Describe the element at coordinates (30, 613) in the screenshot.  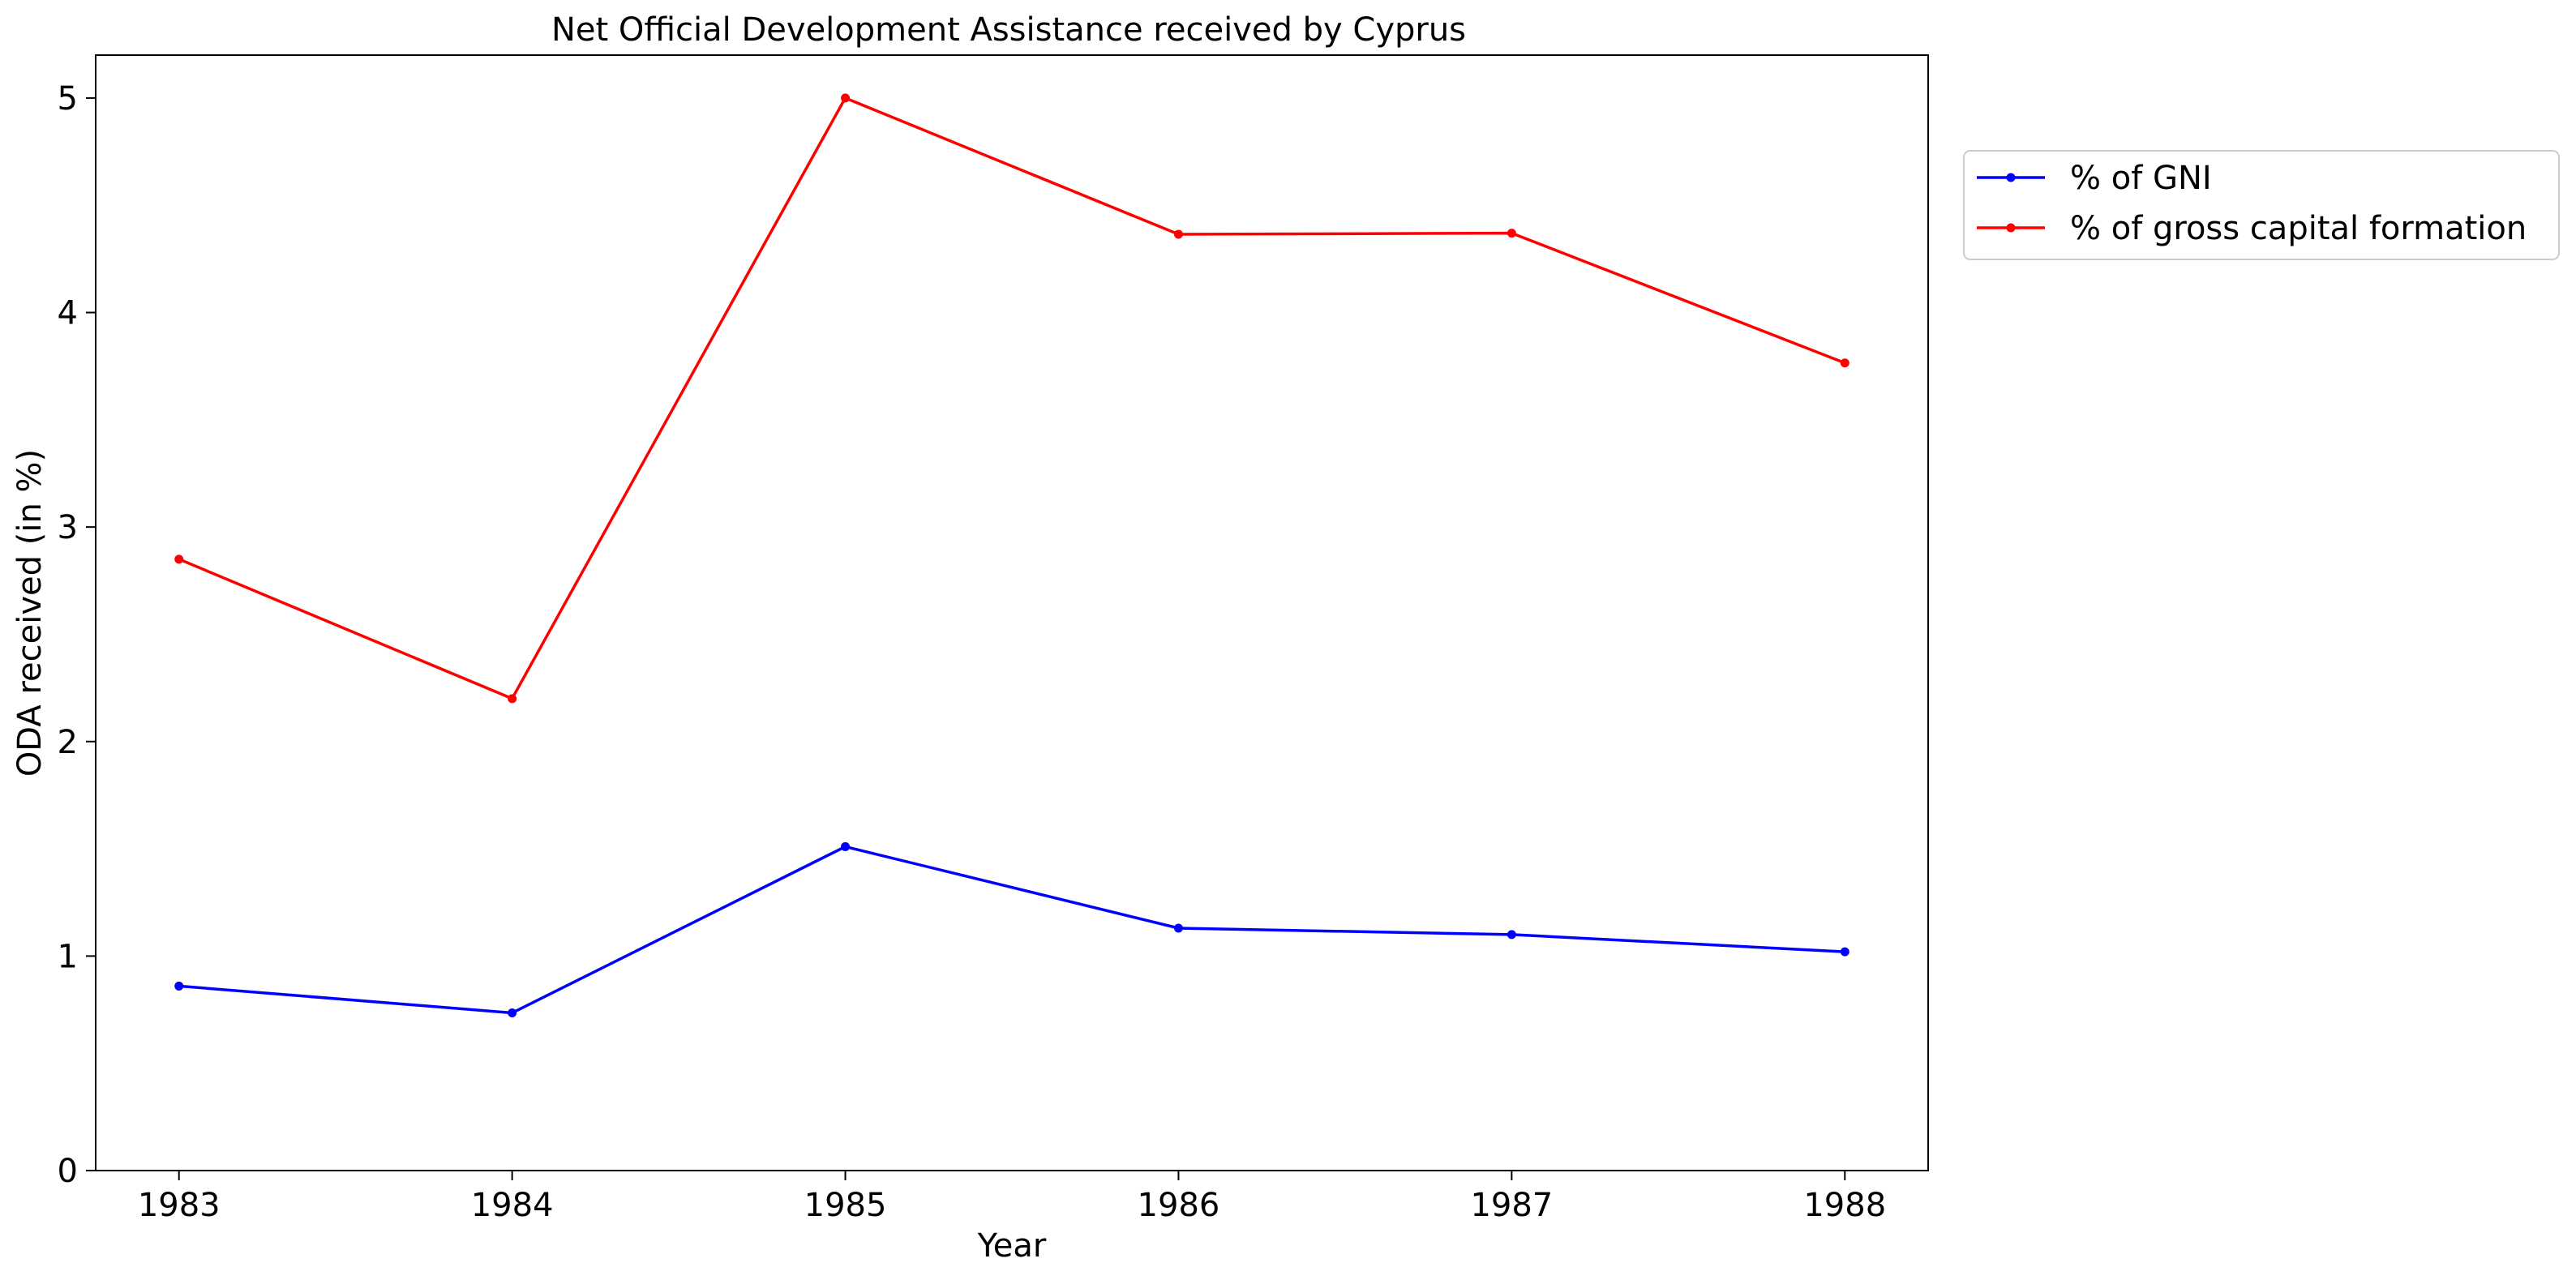
I see `y-axis-label: ODA received (in %)` at that location.